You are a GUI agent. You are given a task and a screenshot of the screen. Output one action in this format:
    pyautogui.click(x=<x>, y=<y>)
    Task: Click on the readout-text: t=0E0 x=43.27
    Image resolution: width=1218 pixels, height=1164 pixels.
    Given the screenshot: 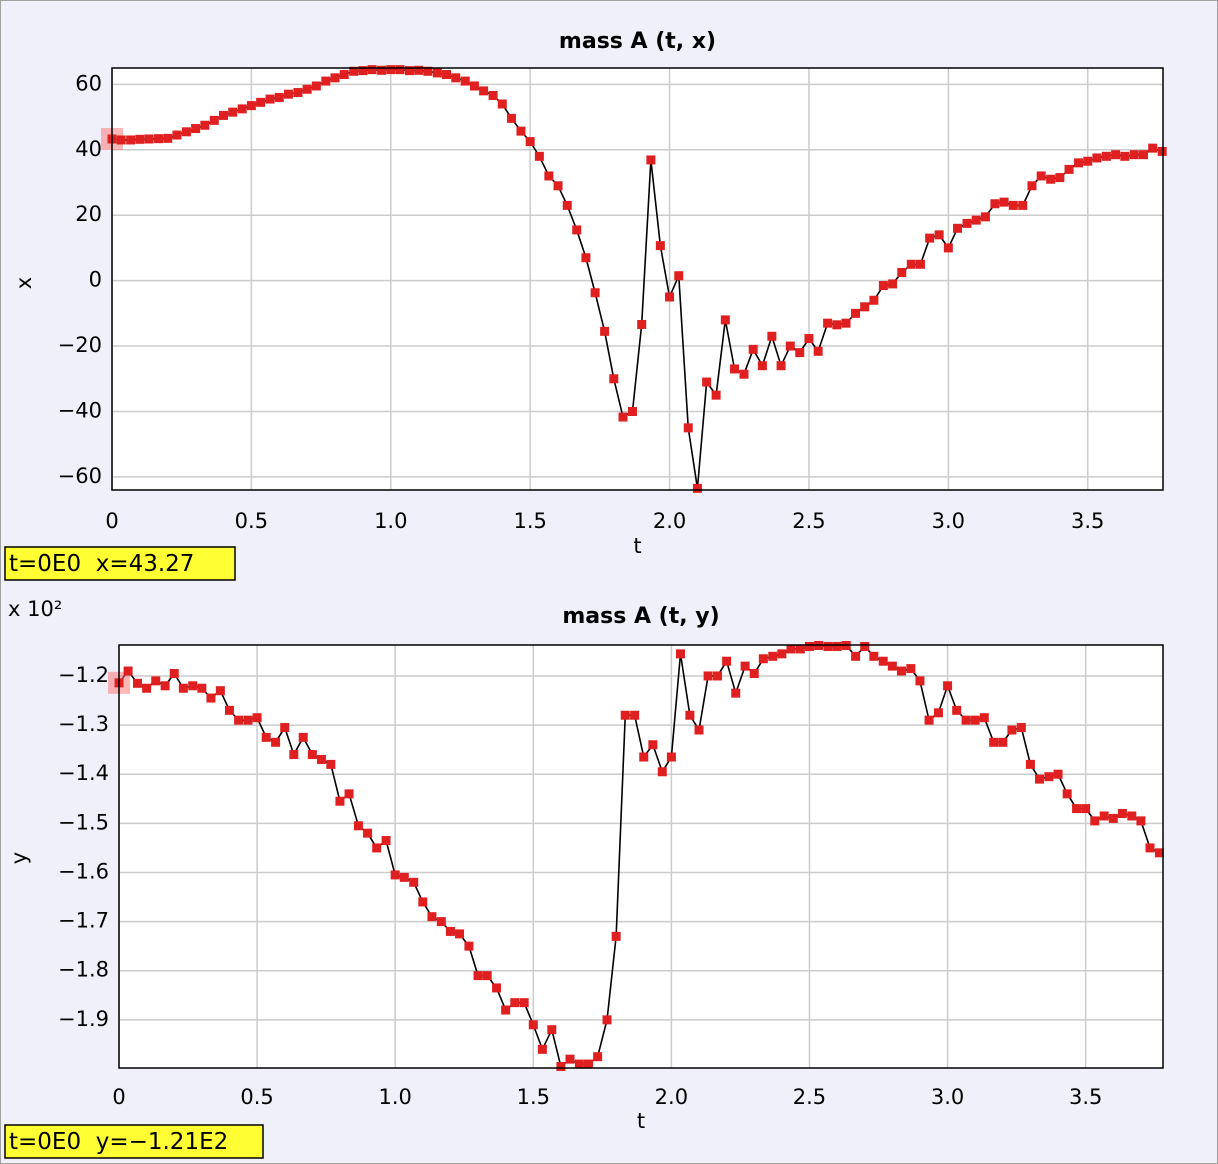 What is the action you would take?
    pyautogui.click(x=101, y=564)
    